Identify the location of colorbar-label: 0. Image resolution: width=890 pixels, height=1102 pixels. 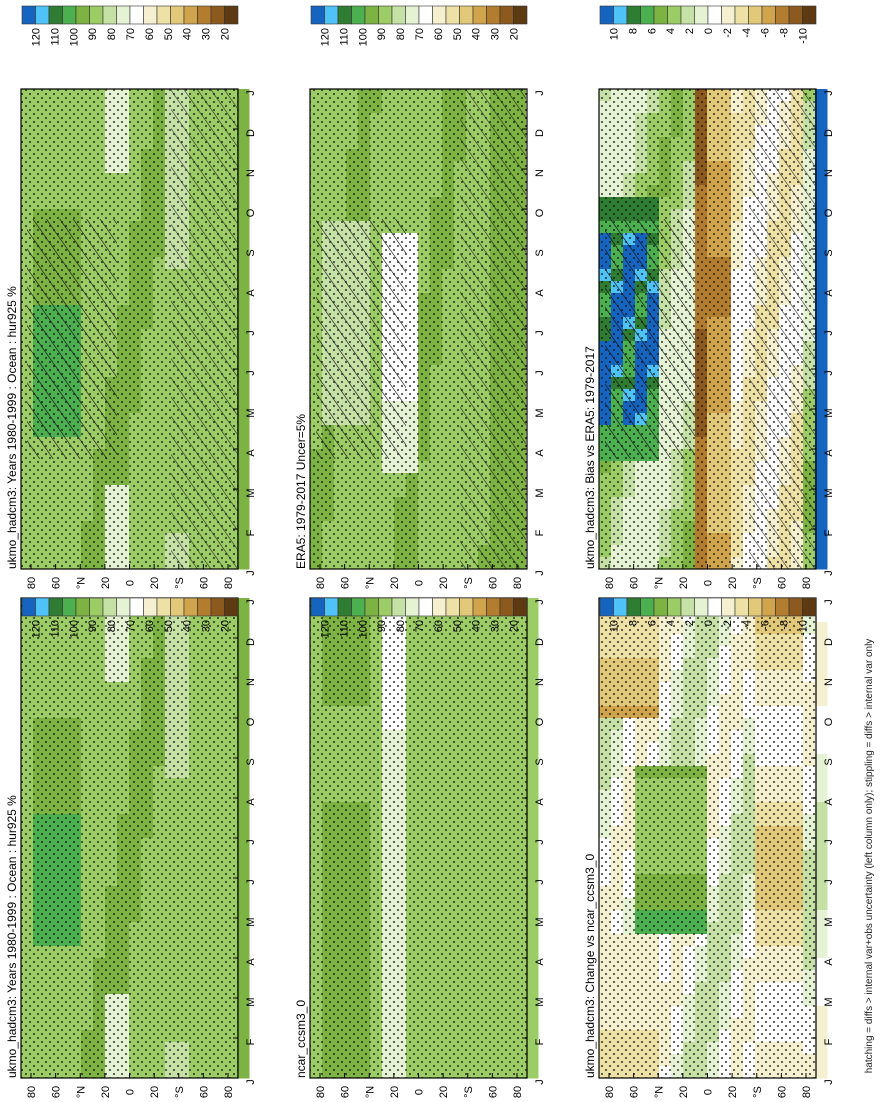
(709, 31).